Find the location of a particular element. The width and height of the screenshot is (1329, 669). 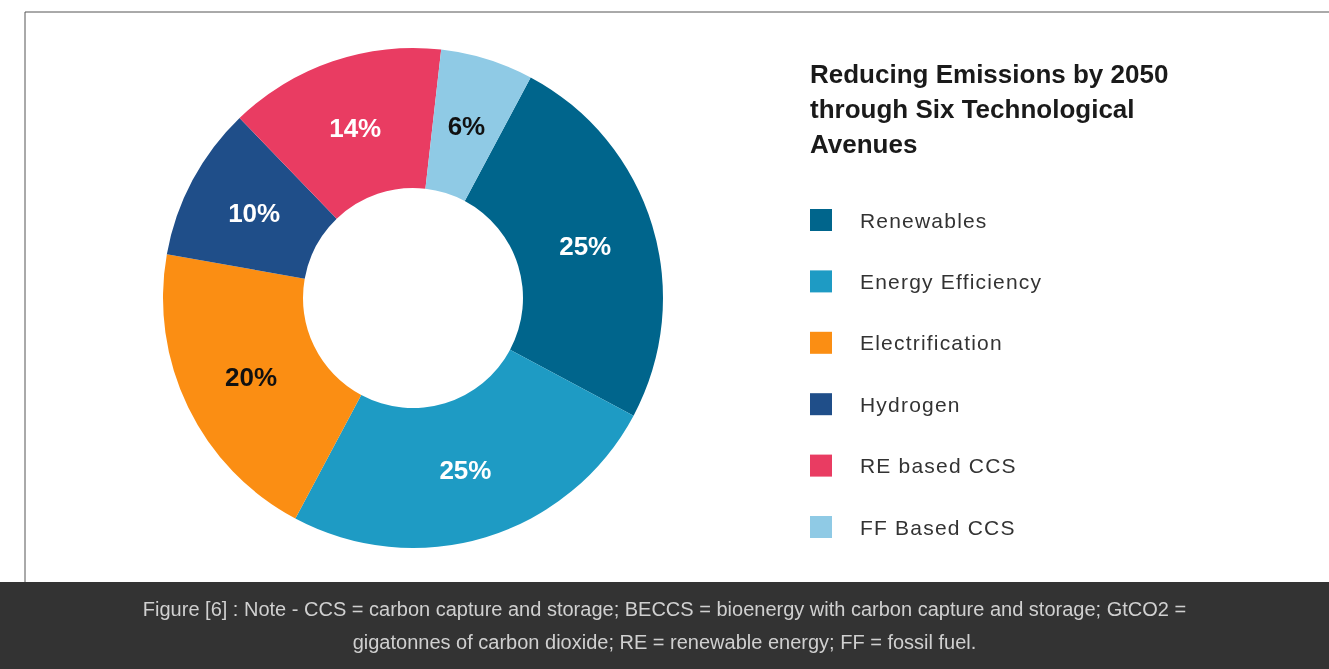

legend-label: FF Based CCS is located at coordinates (938, 527).